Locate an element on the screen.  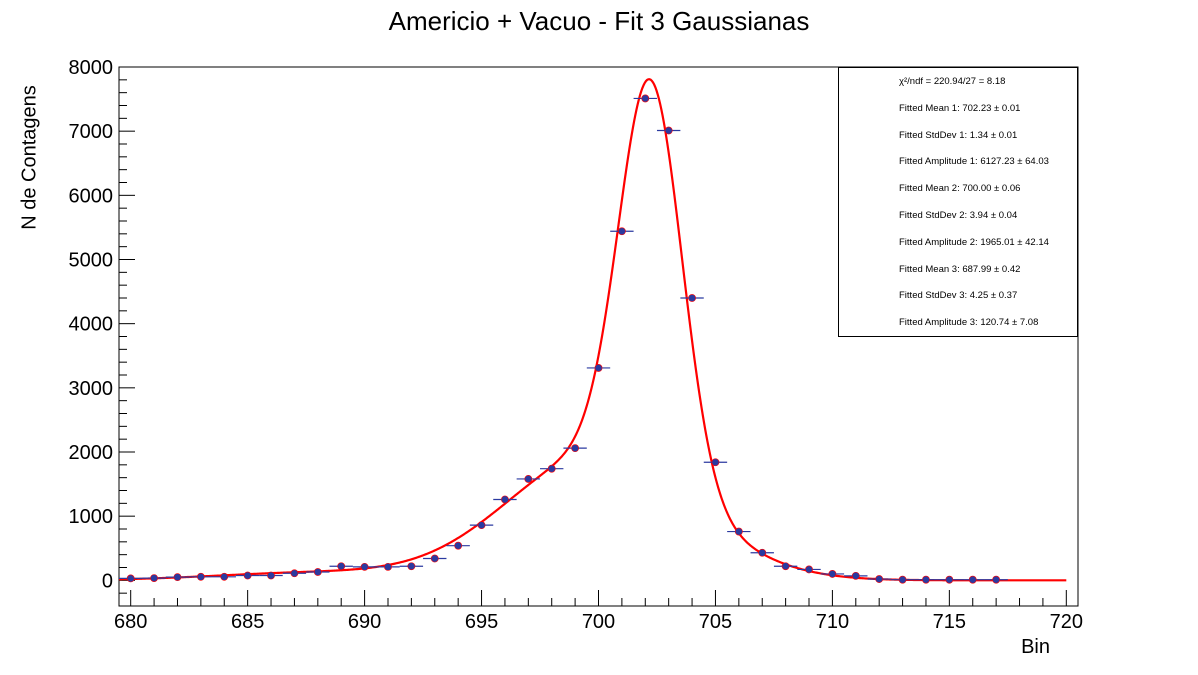
x-tick-label: 705 is located at coordinates (715, 622).